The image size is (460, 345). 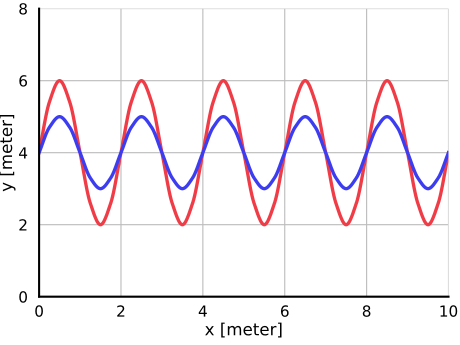 I want to click on y-tick-label: 4, so click(x=23, y=152).